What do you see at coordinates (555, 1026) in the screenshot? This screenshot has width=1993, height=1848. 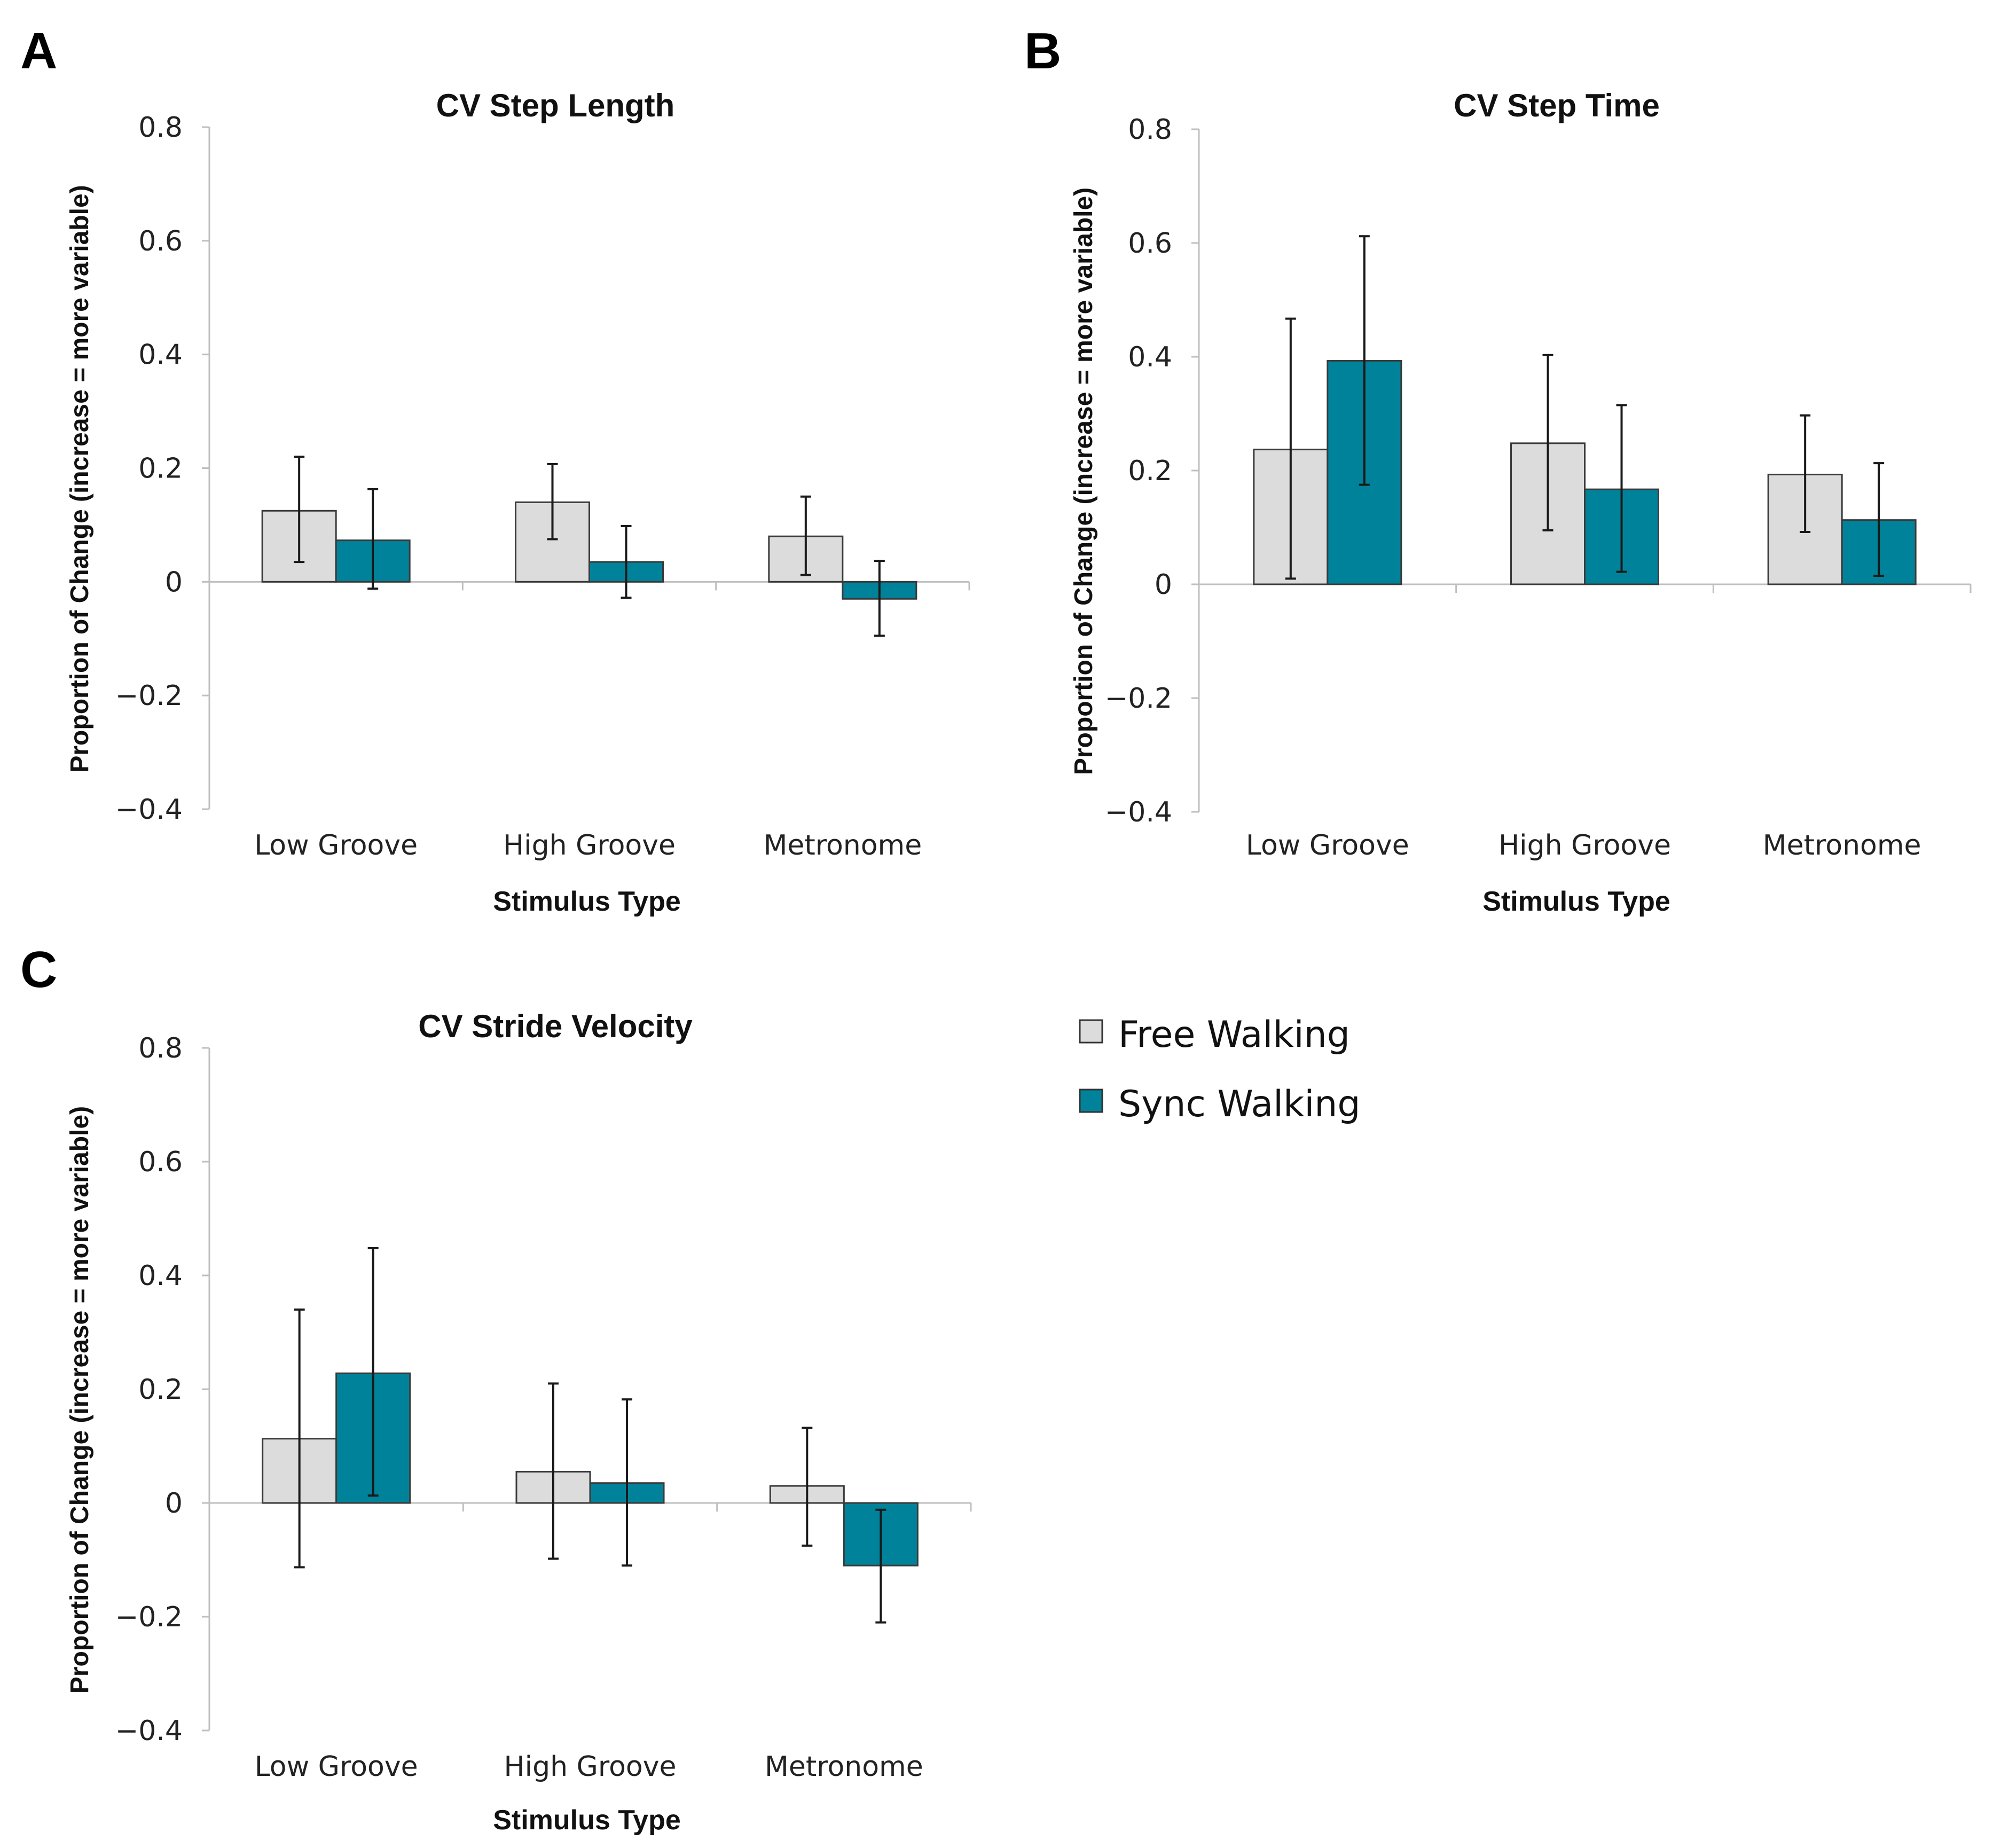 I see `chart-title: CV Stride Velocity` at bounding box center [555, 1026].